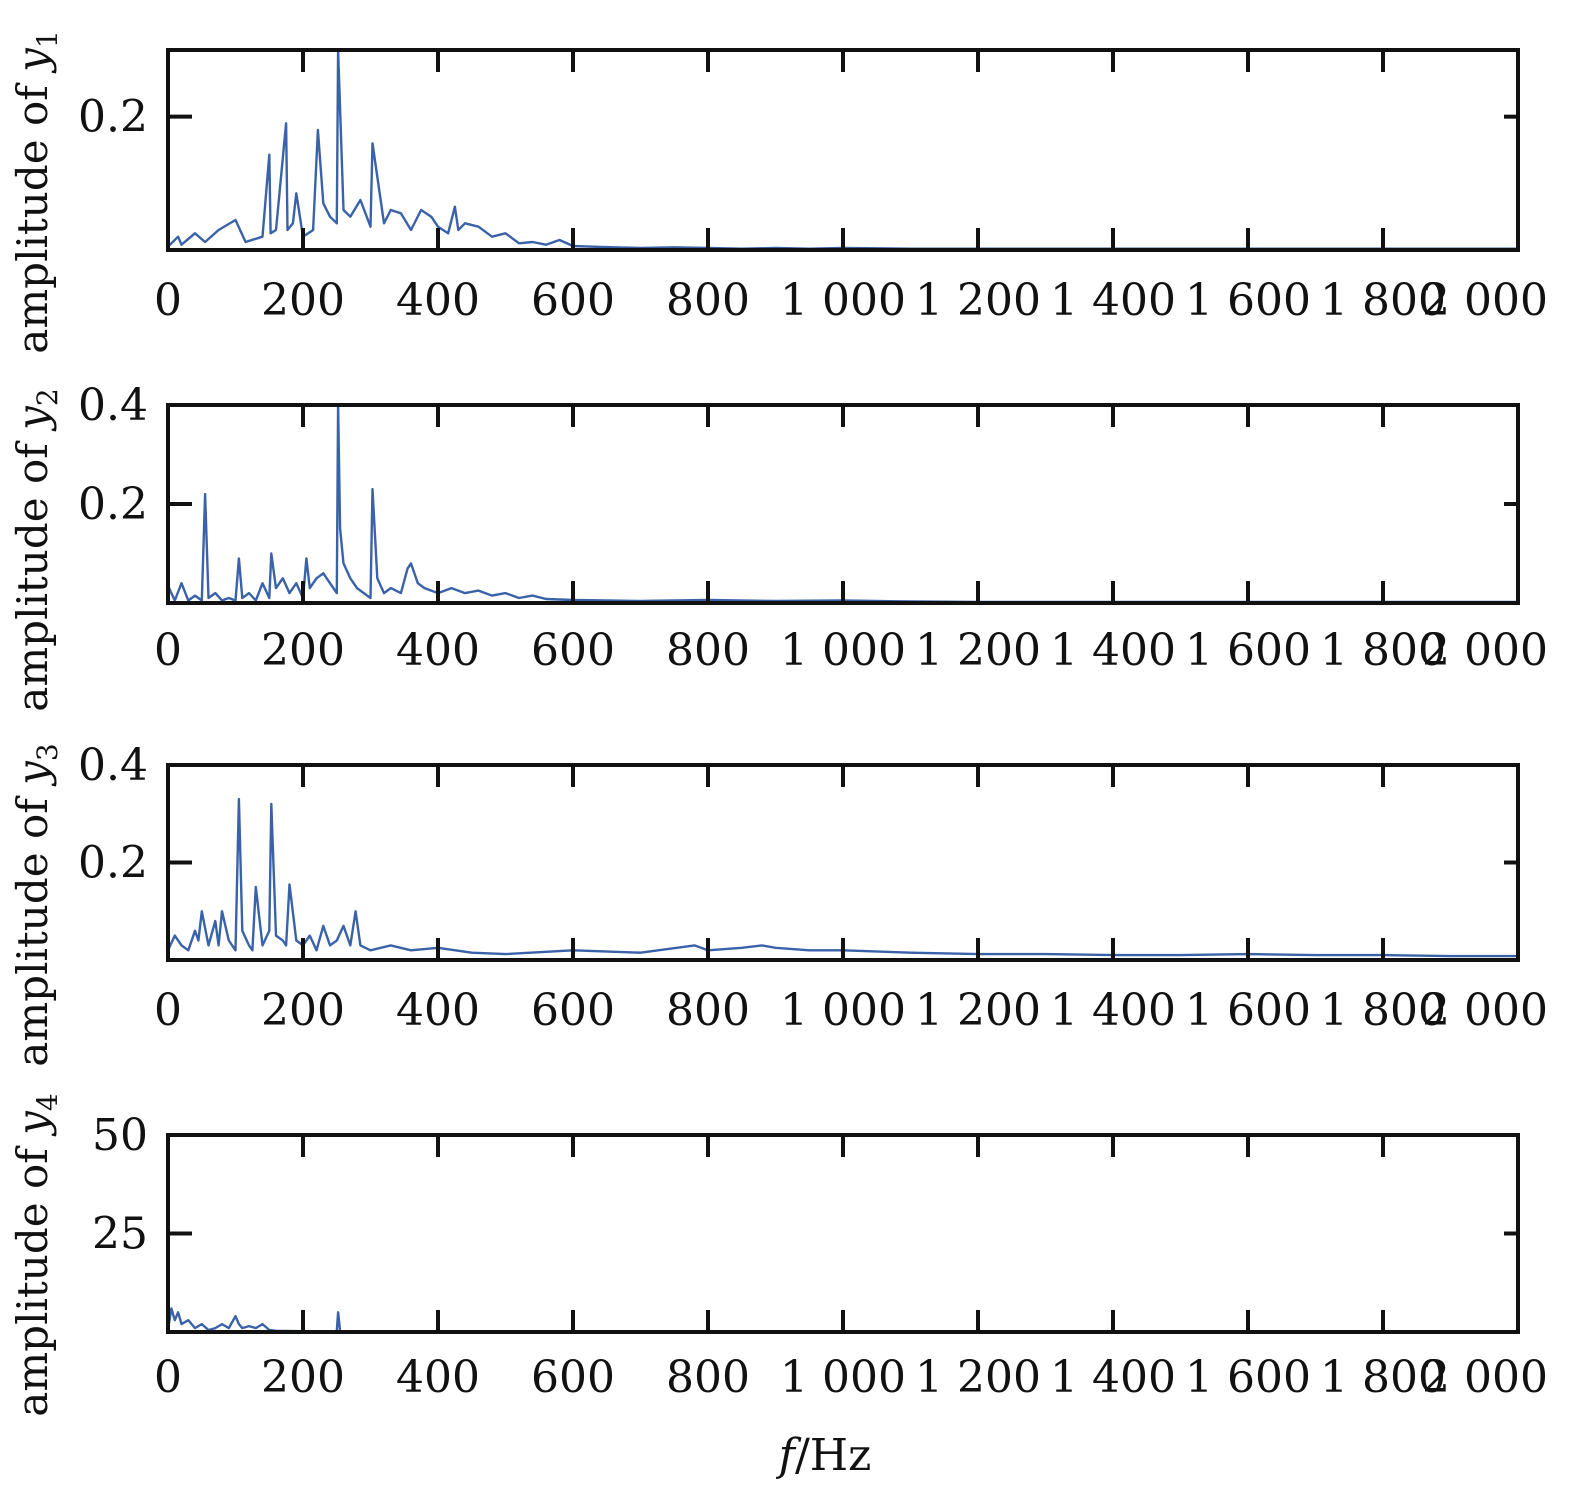 Image resolution: width=1583 pixels, height=1488 pixels. What do you see at coordinates (47, 39) in the screenshot?
I see `y-axis-label-subscript: 1` at bounding box center [47, 39].